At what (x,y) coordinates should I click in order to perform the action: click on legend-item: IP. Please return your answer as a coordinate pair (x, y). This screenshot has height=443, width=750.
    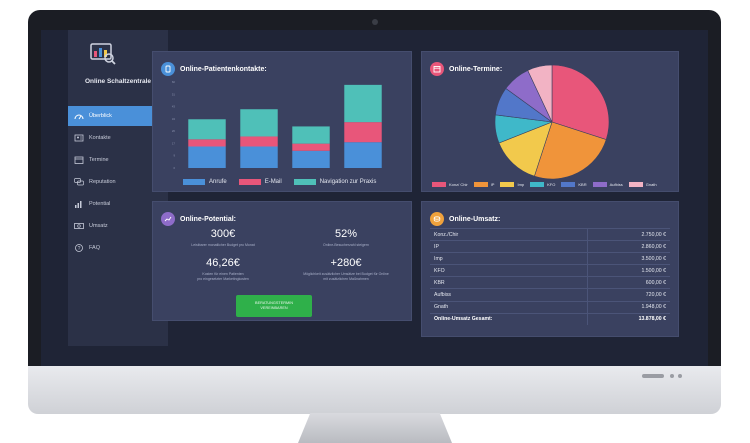
    Looking at the image, I should click on (483, 184).